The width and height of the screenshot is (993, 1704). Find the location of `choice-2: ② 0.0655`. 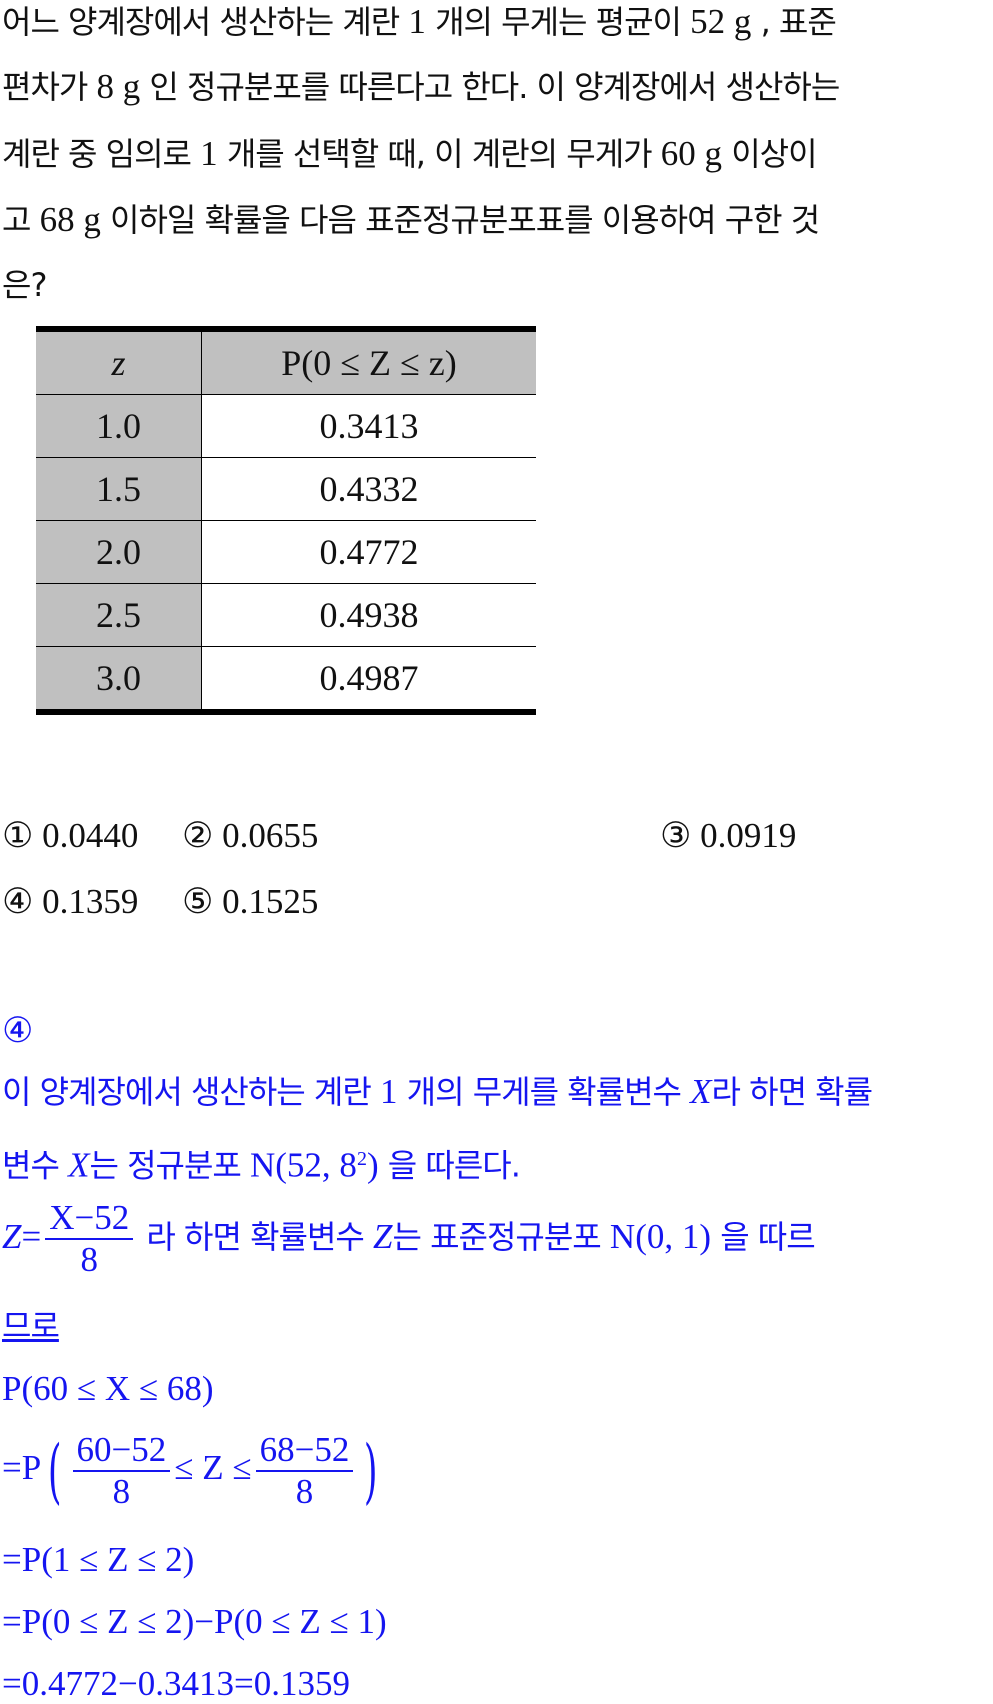

choice-2: ② 0.0655 is located at coordinates (250, 836).